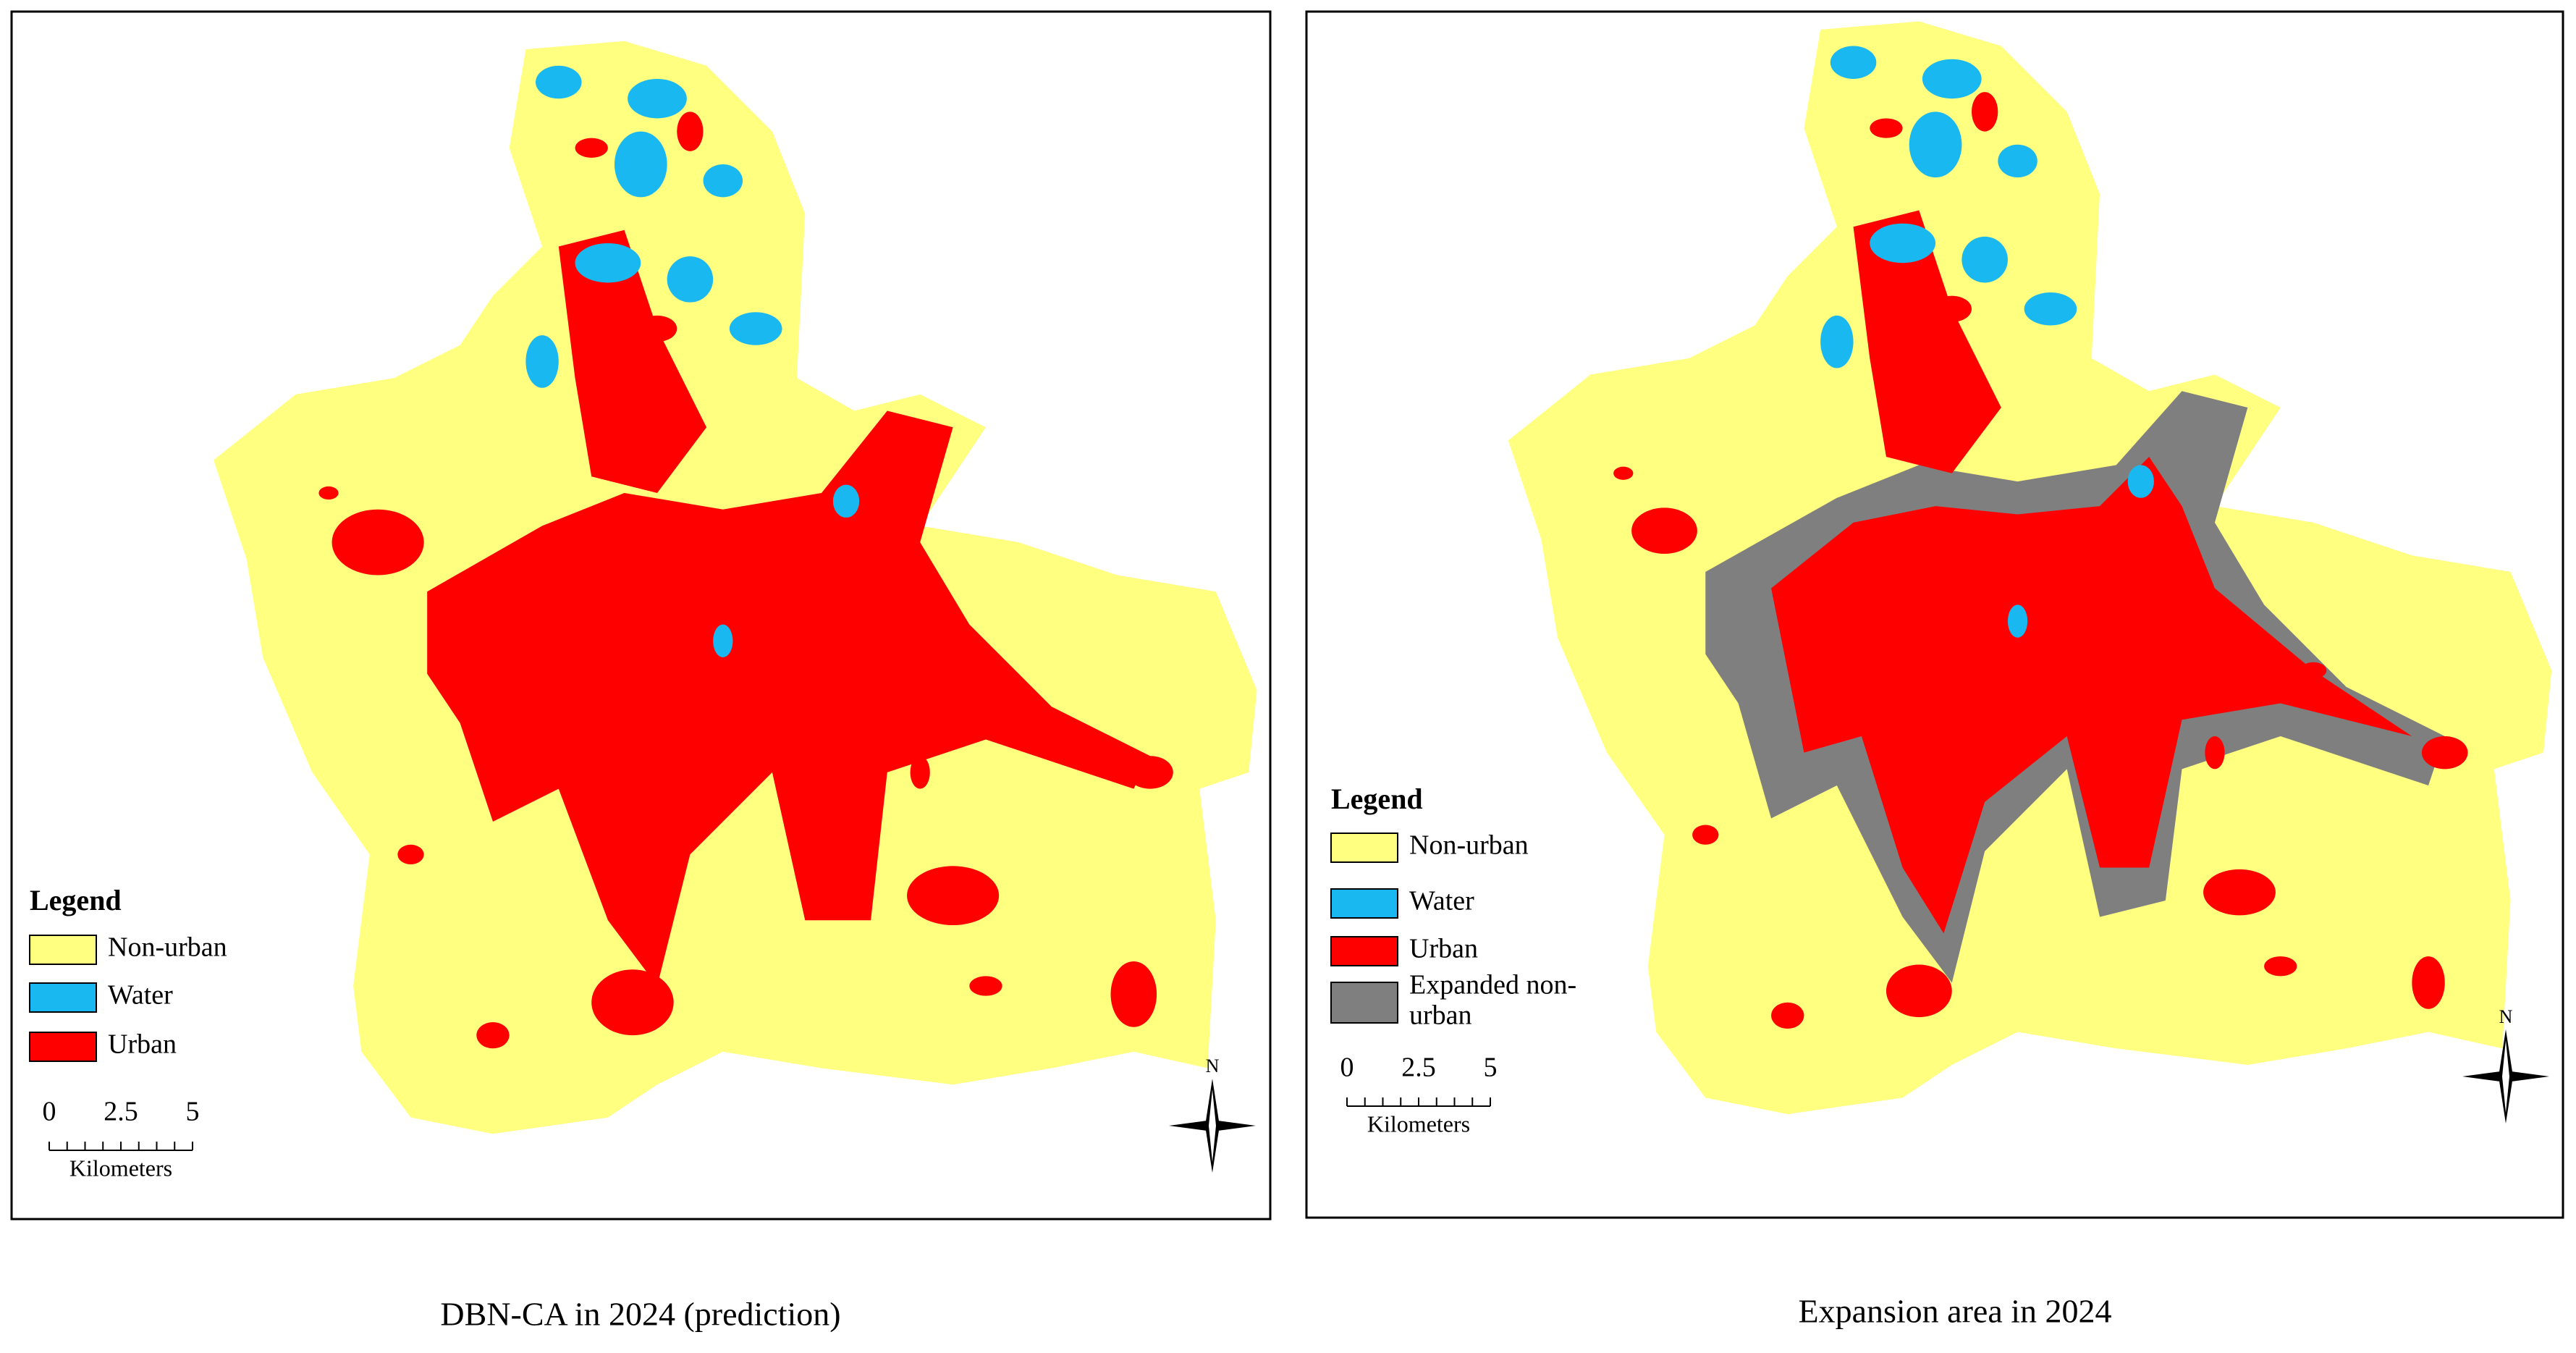  I want to click on caption: DBN-CA in 2024 (prediction), so click(640, 1314).